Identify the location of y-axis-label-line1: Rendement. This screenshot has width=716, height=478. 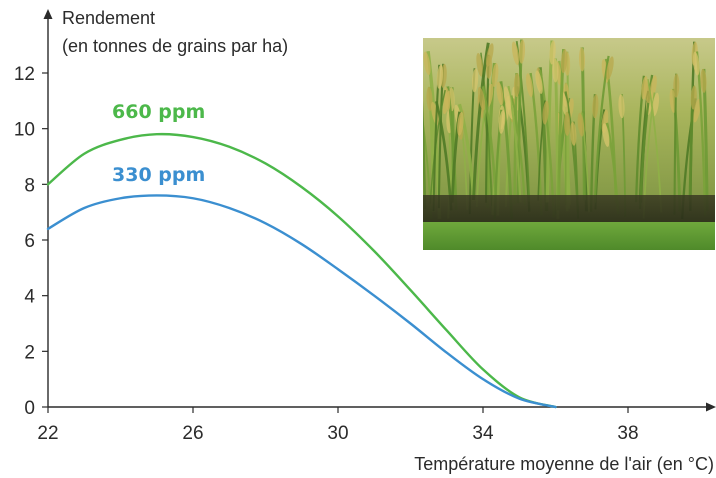
(108, 18).